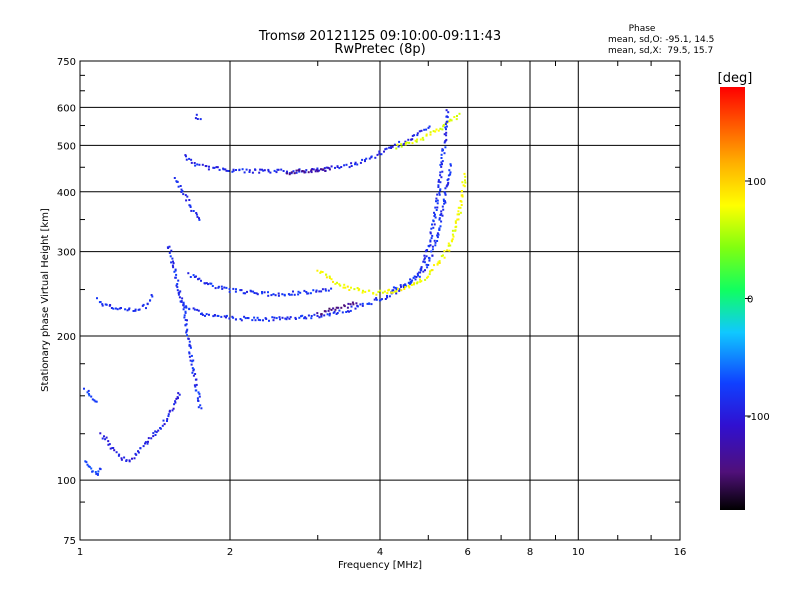 This screenshot has height=600, width=800. What do you see at coordinates (66, 253) in the screenshot?
I see `y-tick-label: 300` at bounding box center [66, 253].